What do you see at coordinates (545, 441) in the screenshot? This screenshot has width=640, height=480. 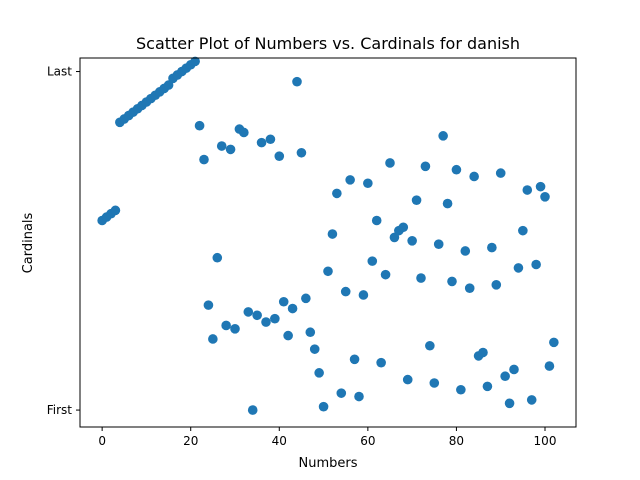 I see `x-tick-label: 100` at bounding box center [545, 441].